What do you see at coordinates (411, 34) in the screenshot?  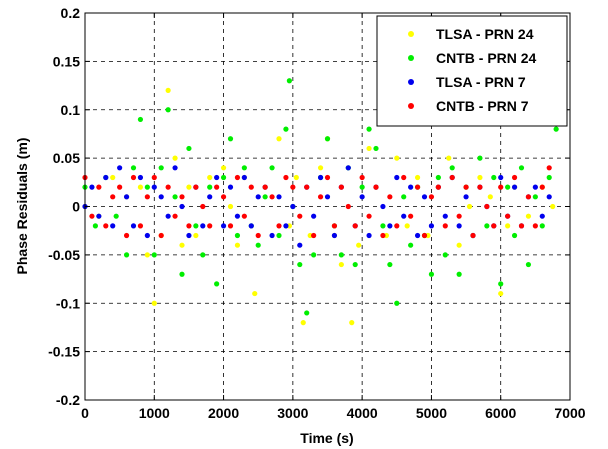 I see `legend-marker` at bounding box center [411, 34].